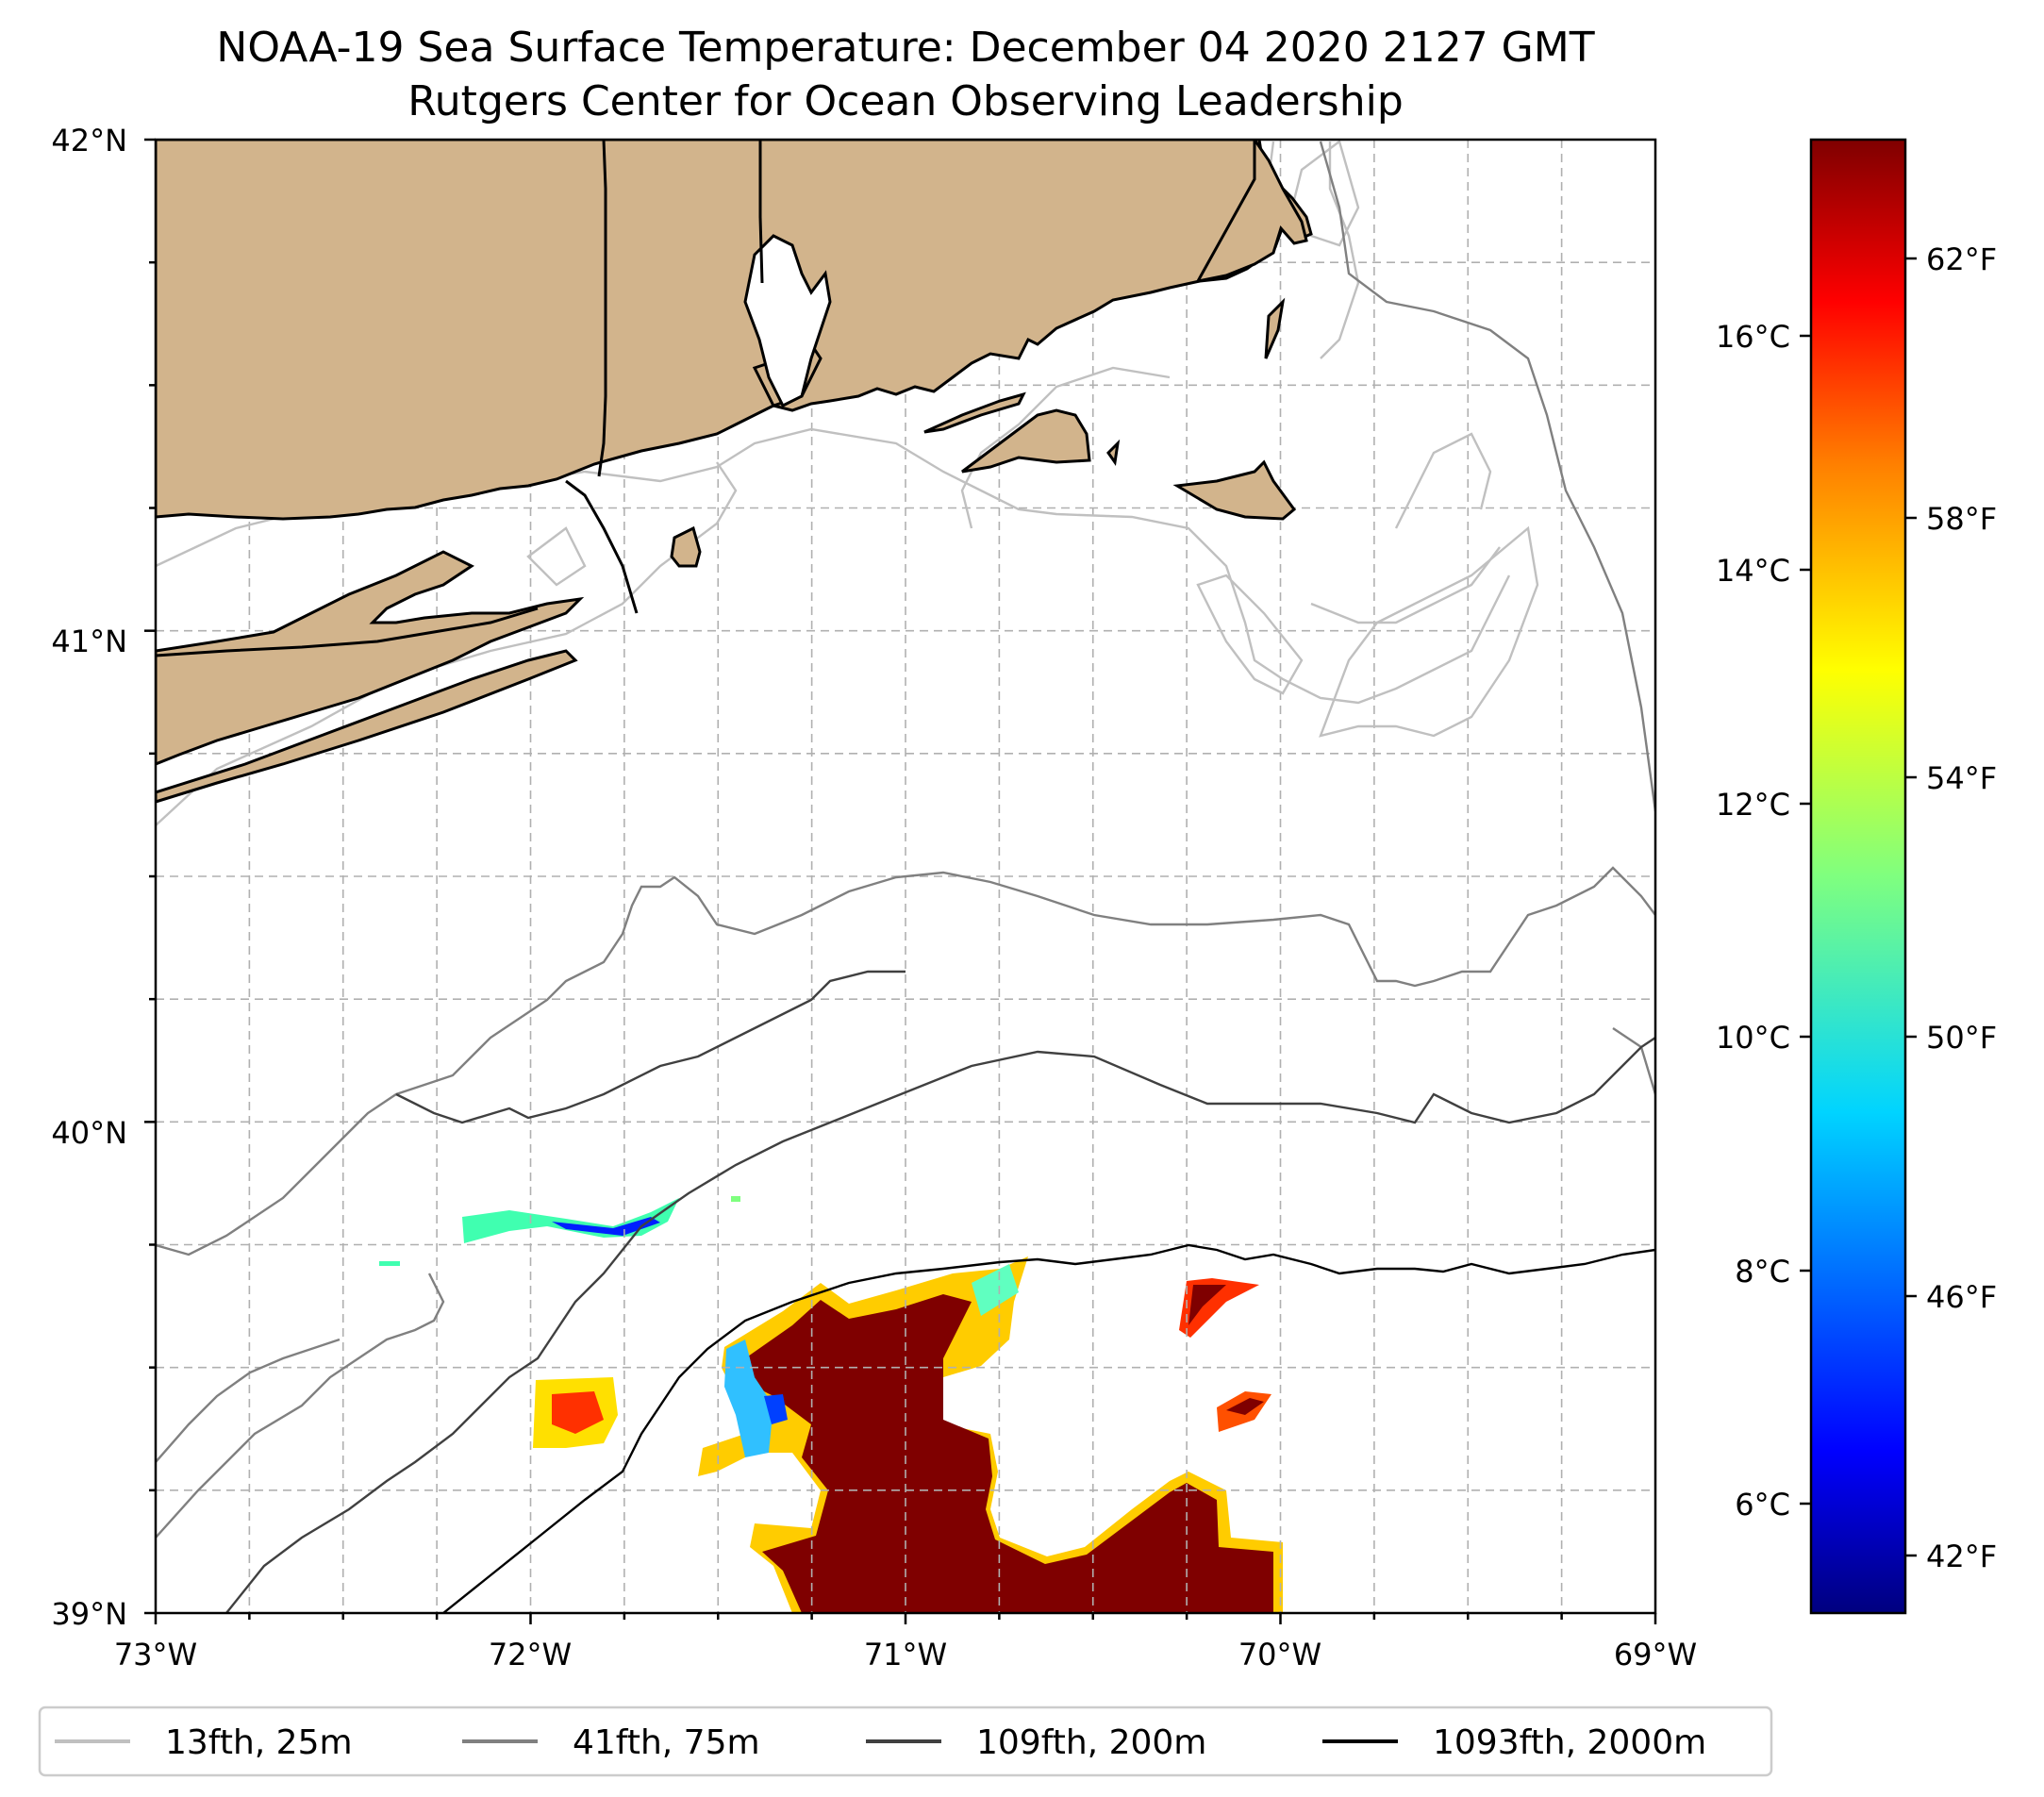 Image resolution: width=2044 pixels, height=1797 pixels. I want to click on lon-label-71w: 71°W, so click(905, 1654).